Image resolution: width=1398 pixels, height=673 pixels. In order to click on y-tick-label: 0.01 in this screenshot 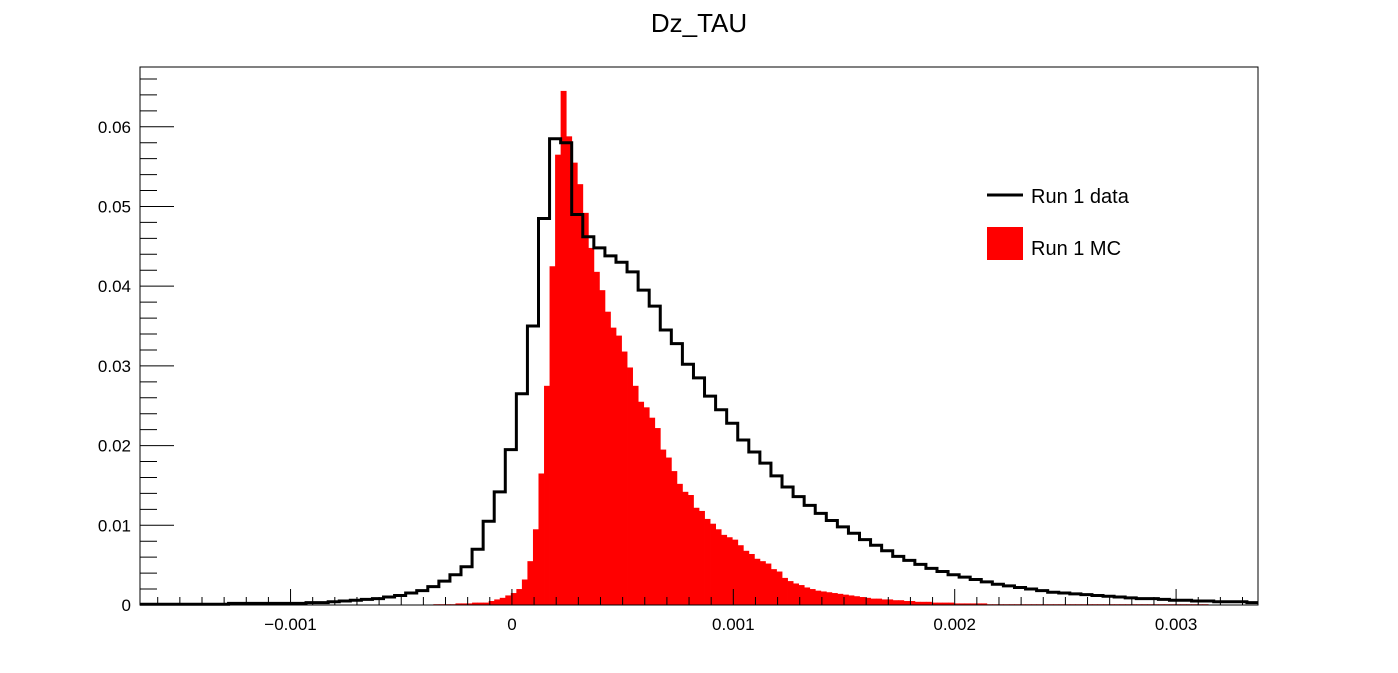, I will do `click(114, 525)`.